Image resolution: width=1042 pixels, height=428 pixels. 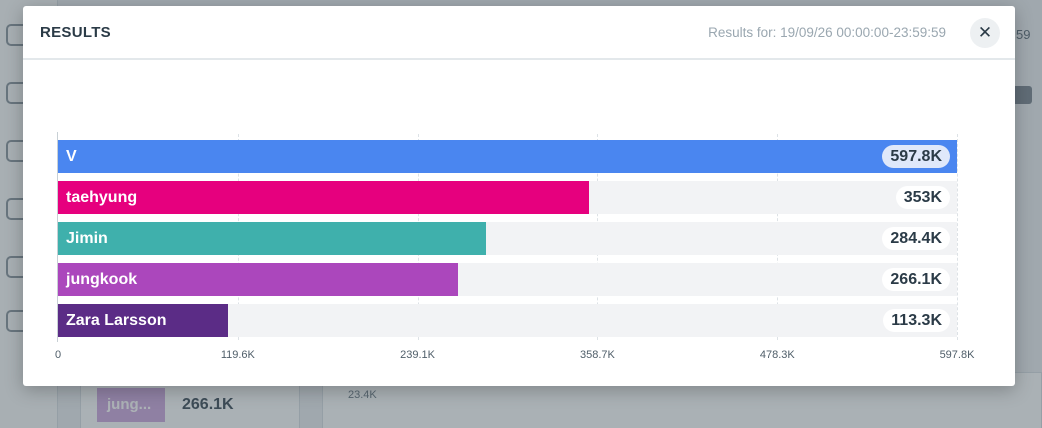 I want to click on bar-label: Jimin, so click(x=87, y=238).